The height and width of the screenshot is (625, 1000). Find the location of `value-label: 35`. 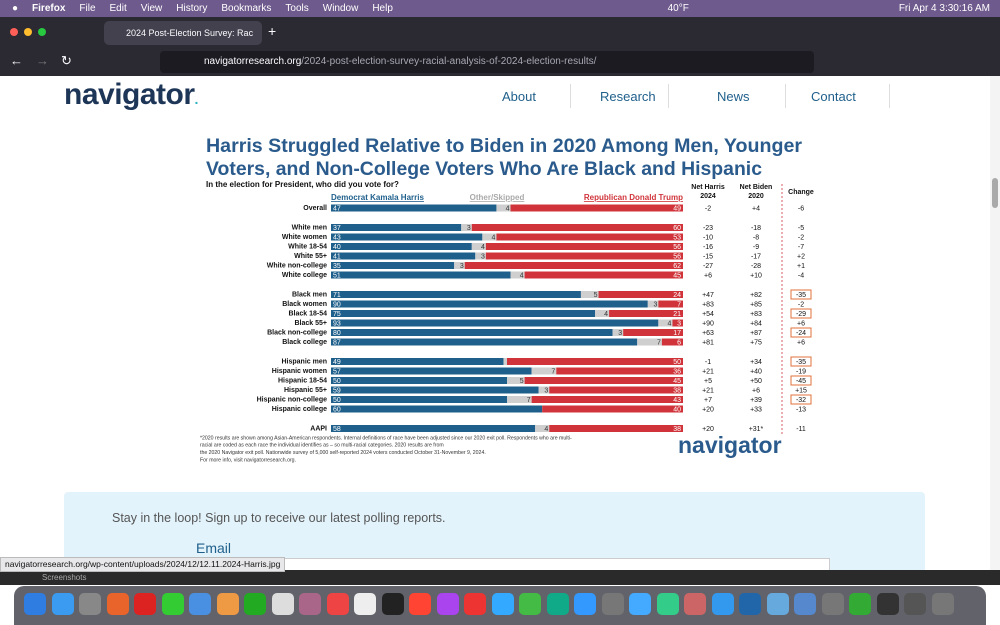

value-label: 35 is located at coordinates (337, 266).